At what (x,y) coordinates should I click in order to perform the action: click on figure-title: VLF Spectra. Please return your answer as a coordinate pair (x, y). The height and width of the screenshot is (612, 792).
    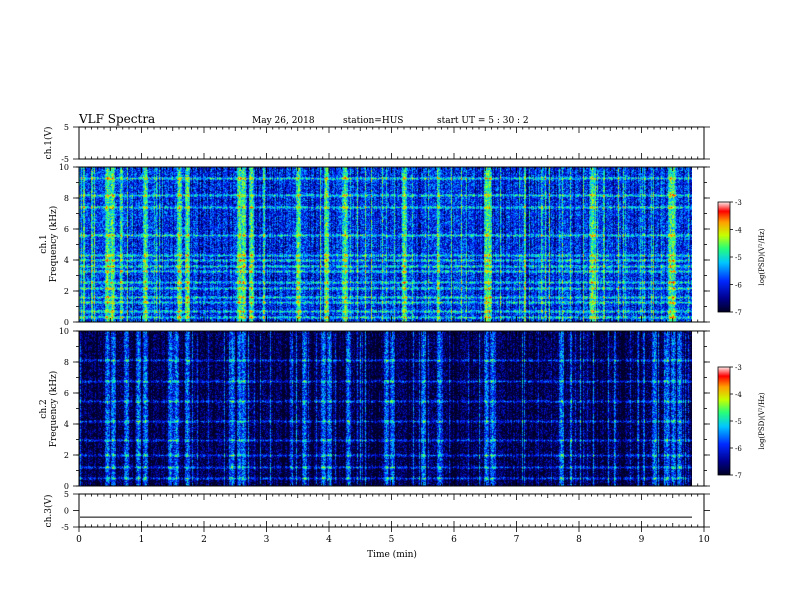
    Looking at the image, I should click on (116, 119).